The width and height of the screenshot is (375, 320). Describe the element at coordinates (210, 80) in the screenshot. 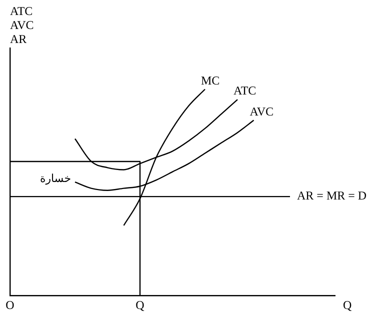

I see `series-label: MC` at that location.